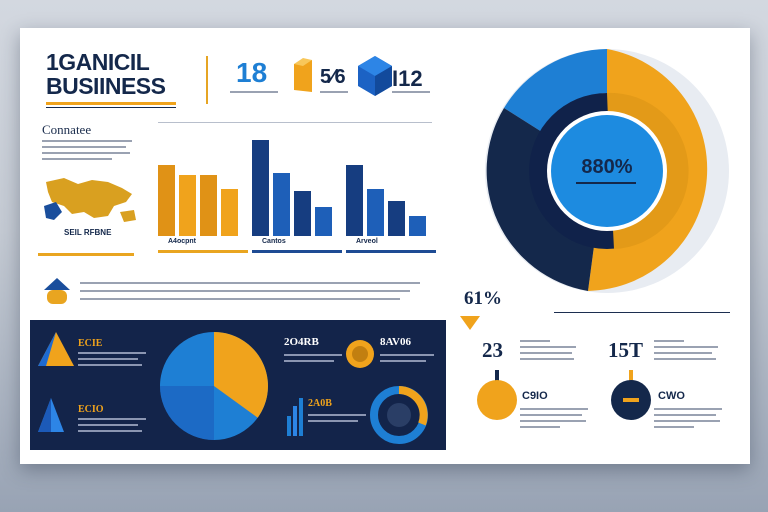 The height and width of the screenshot is (512, 768). I want to click on right-right-text, so click(687, 350).